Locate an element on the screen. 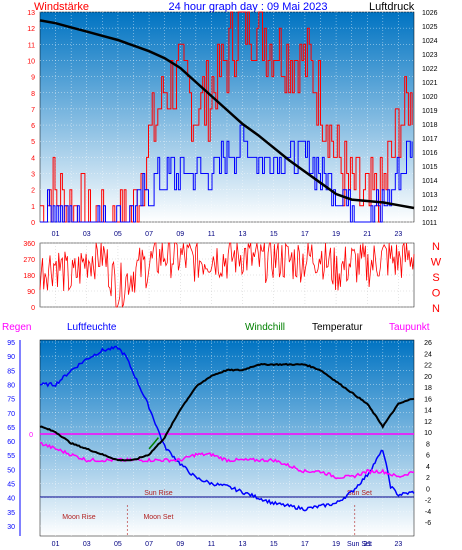  humidity-tick-label: 65 is located at coordinates (11, 428).